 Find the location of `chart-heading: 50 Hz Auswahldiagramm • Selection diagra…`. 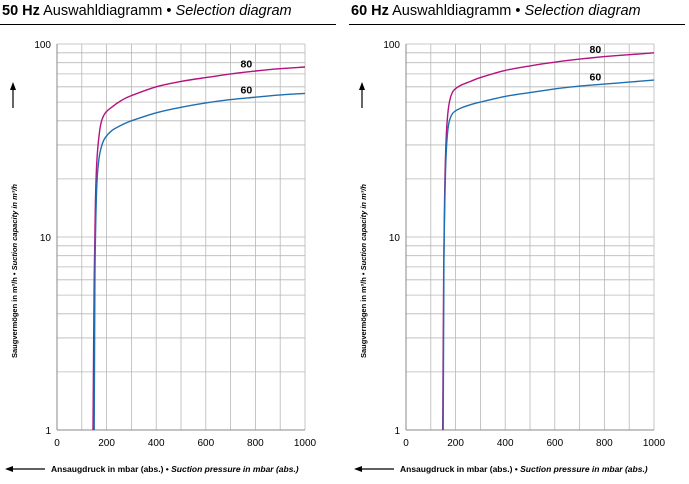

chart-heading: 50 Hz Auswahldiagramm • Selection diagra… is located at coordinates (147, 11).